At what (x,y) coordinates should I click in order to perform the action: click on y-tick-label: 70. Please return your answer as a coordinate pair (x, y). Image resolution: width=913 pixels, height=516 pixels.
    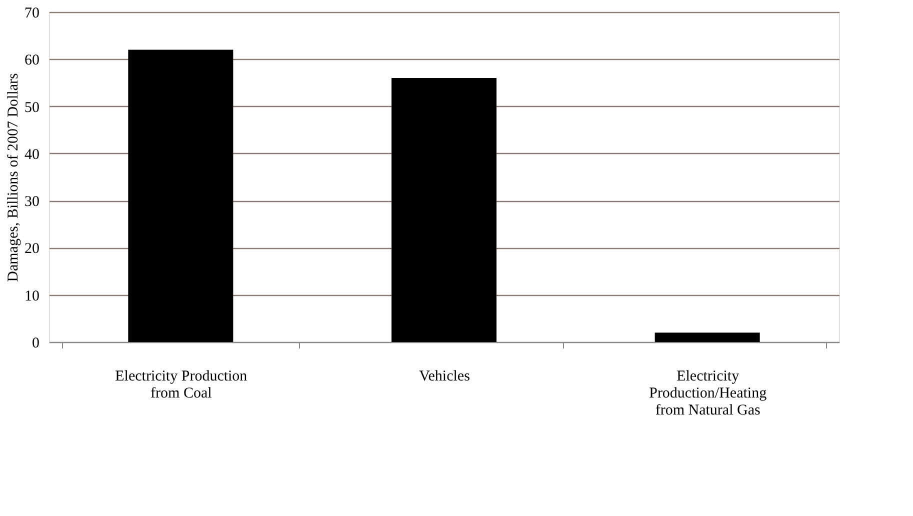
    Looking at the image, I should click on (32, 14).